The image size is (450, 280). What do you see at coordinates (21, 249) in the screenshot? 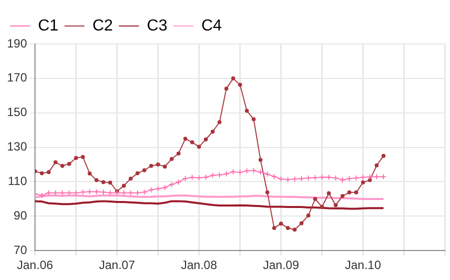
I see `y-tick-label: 70` at bounding box center [21, 249].